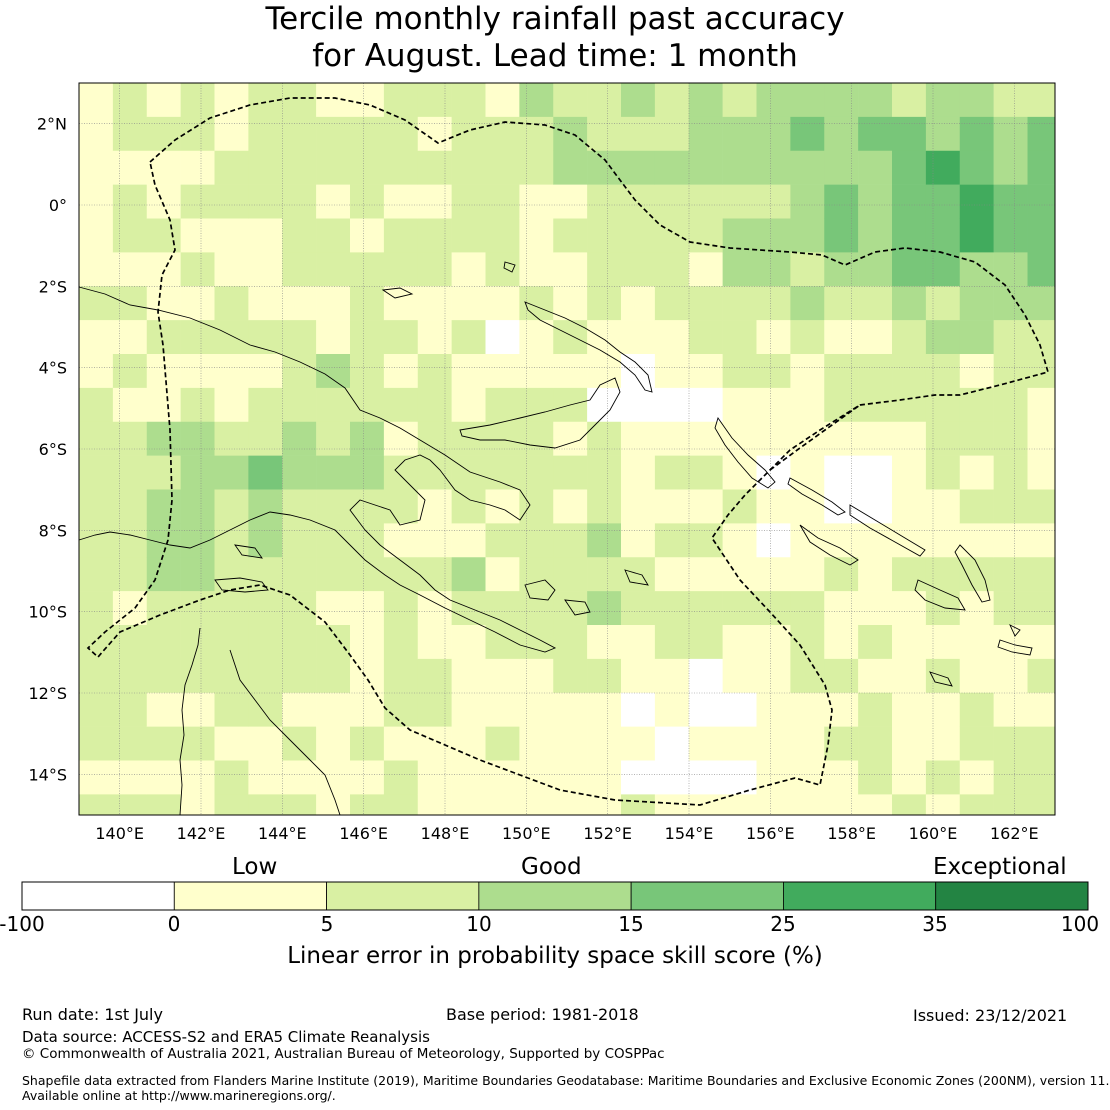 This screenshot has height=1110, width=1110. I want to click on colorbar-block, so click(98, 896).